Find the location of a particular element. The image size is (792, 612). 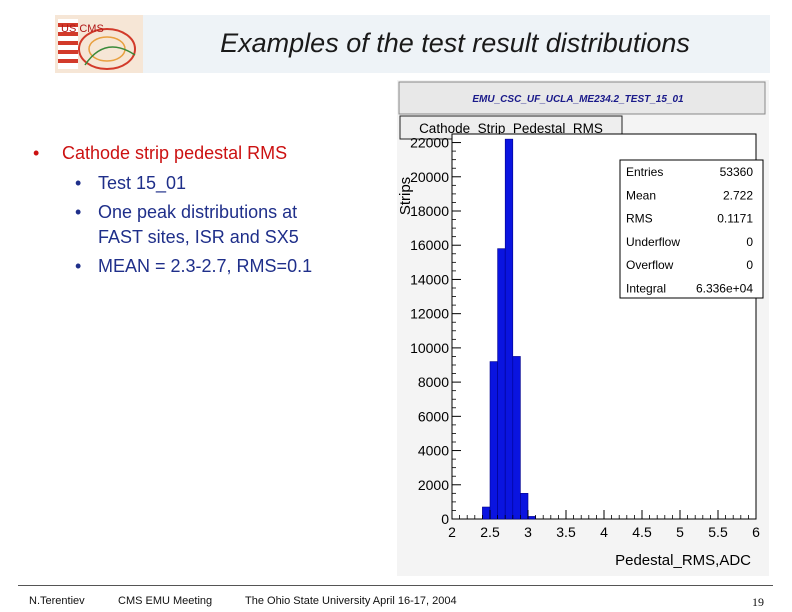

x-axis-label: Pedestal_RMS,ADC is located at coordinates (683, 560).